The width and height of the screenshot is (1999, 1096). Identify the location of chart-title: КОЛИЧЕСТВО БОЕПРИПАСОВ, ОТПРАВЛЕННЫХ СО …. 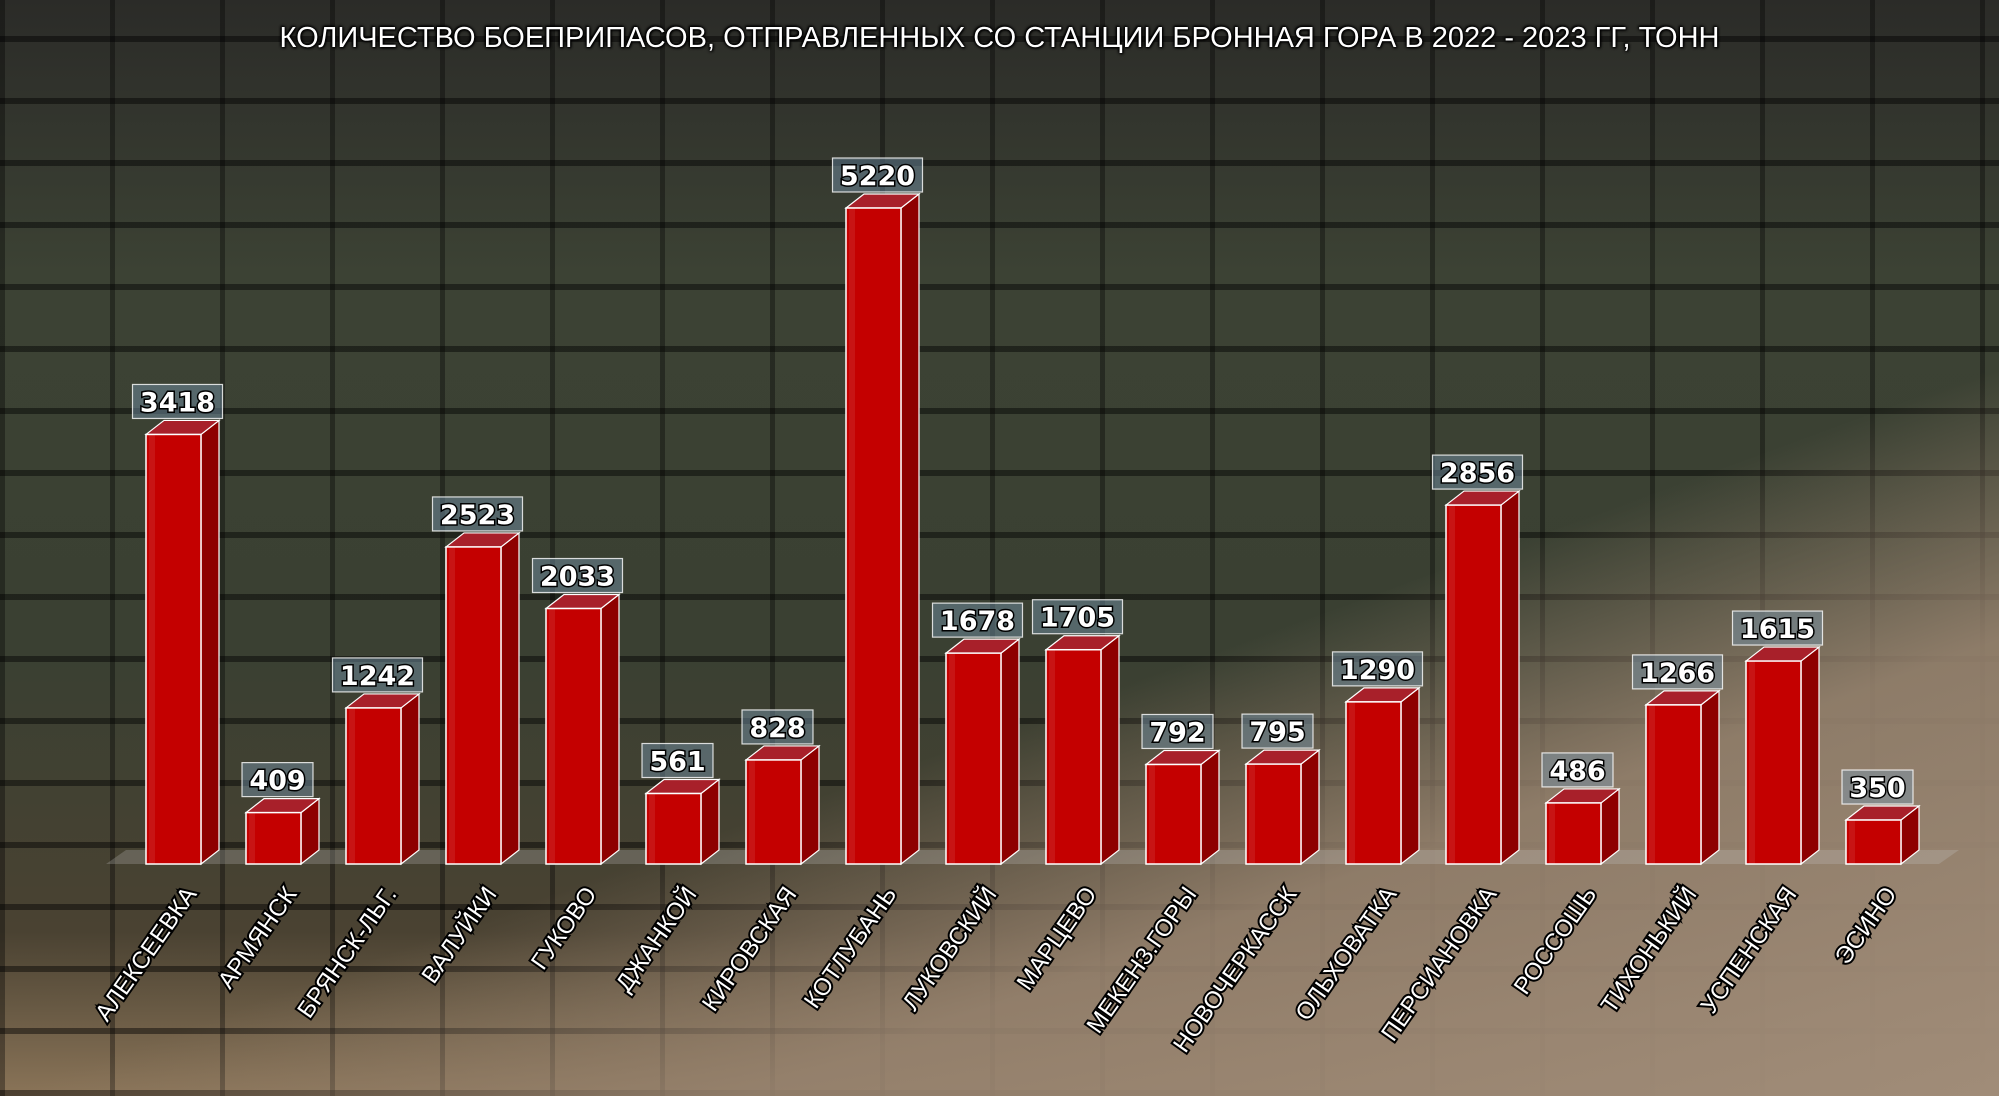
(999, 38).